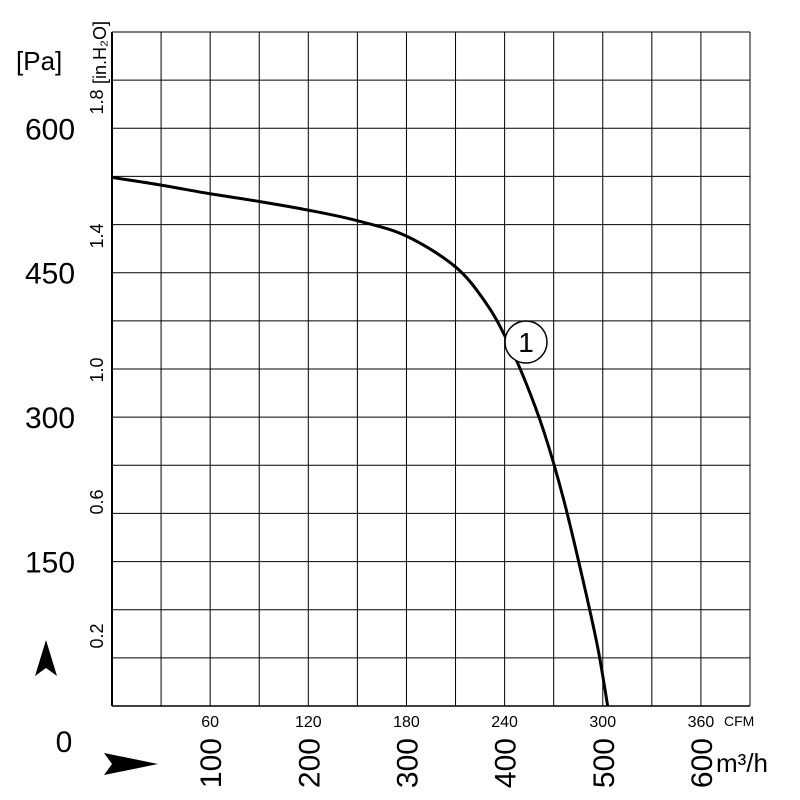 This screenshot has width=800, height=800. I want to click on curve-marker-label: 1, so click(526, 342).